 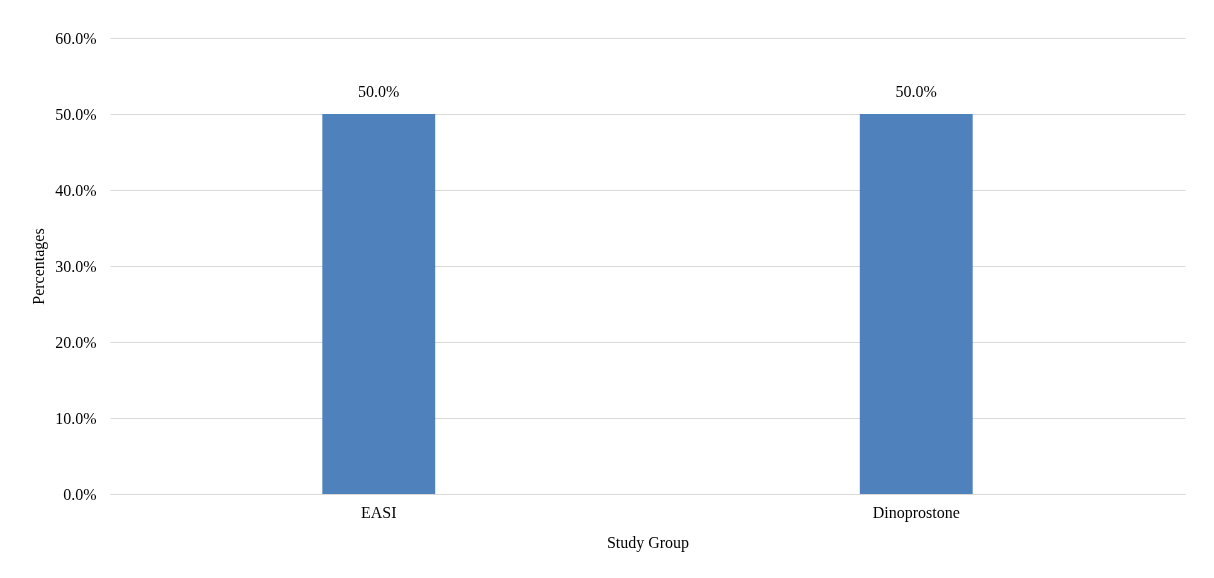 I want to click on y-tick-label: 60.0%, so click(x=76, y=38).